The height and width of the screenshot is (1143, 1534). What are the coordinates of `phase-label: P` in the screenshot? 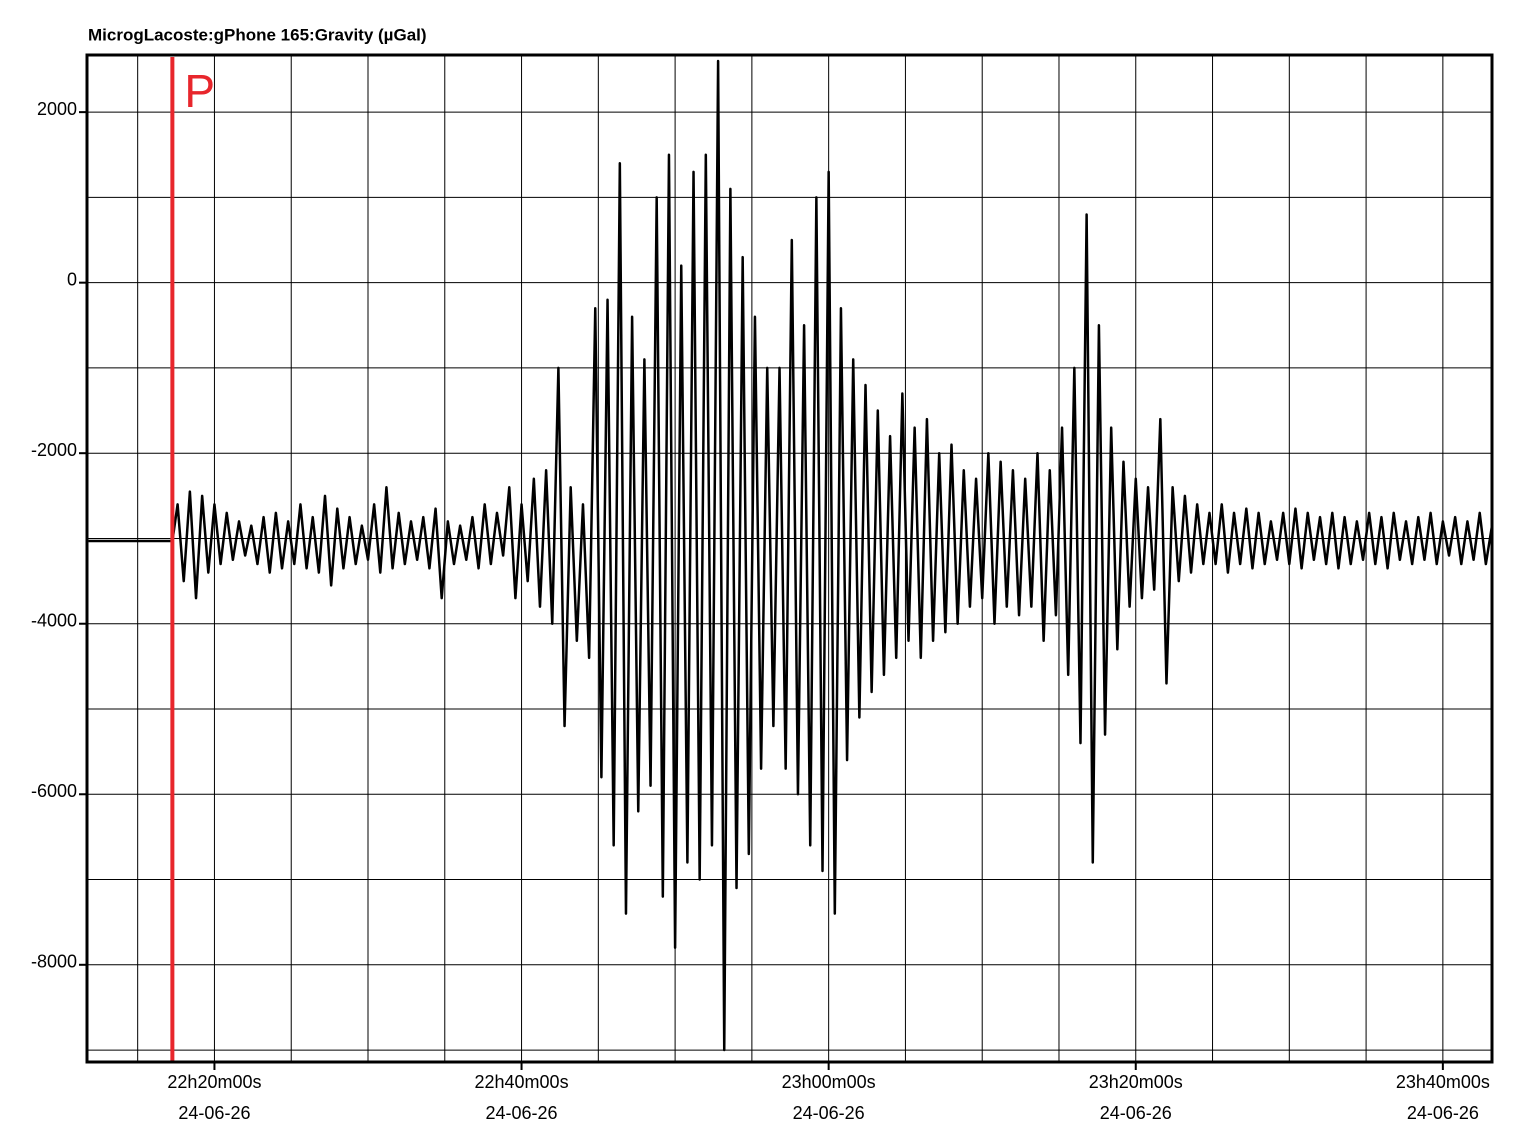 It's located at (199, 91).